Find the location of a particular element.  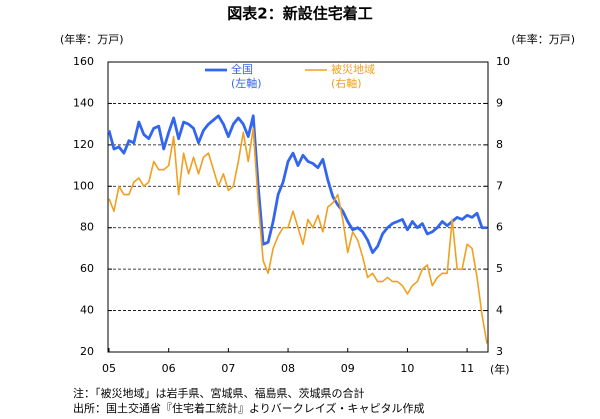

note: 注：「被災地域」は岩手県、宮城県、福島県、茨城県の合計 is located at coordinates (219, 393).